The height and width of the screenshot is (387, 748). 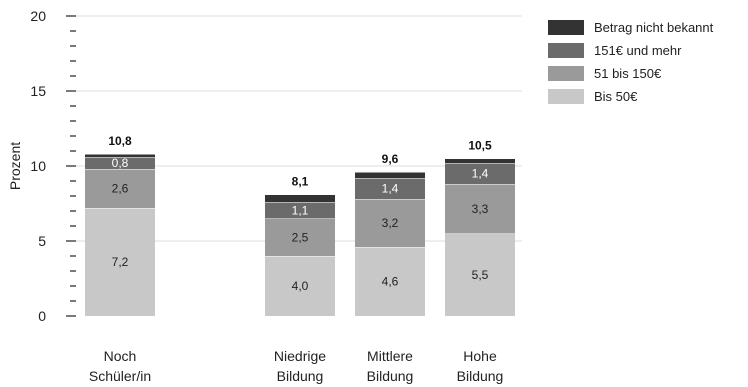 I want to click on segment-data-label: 3,2, so click(x=390, y=223).